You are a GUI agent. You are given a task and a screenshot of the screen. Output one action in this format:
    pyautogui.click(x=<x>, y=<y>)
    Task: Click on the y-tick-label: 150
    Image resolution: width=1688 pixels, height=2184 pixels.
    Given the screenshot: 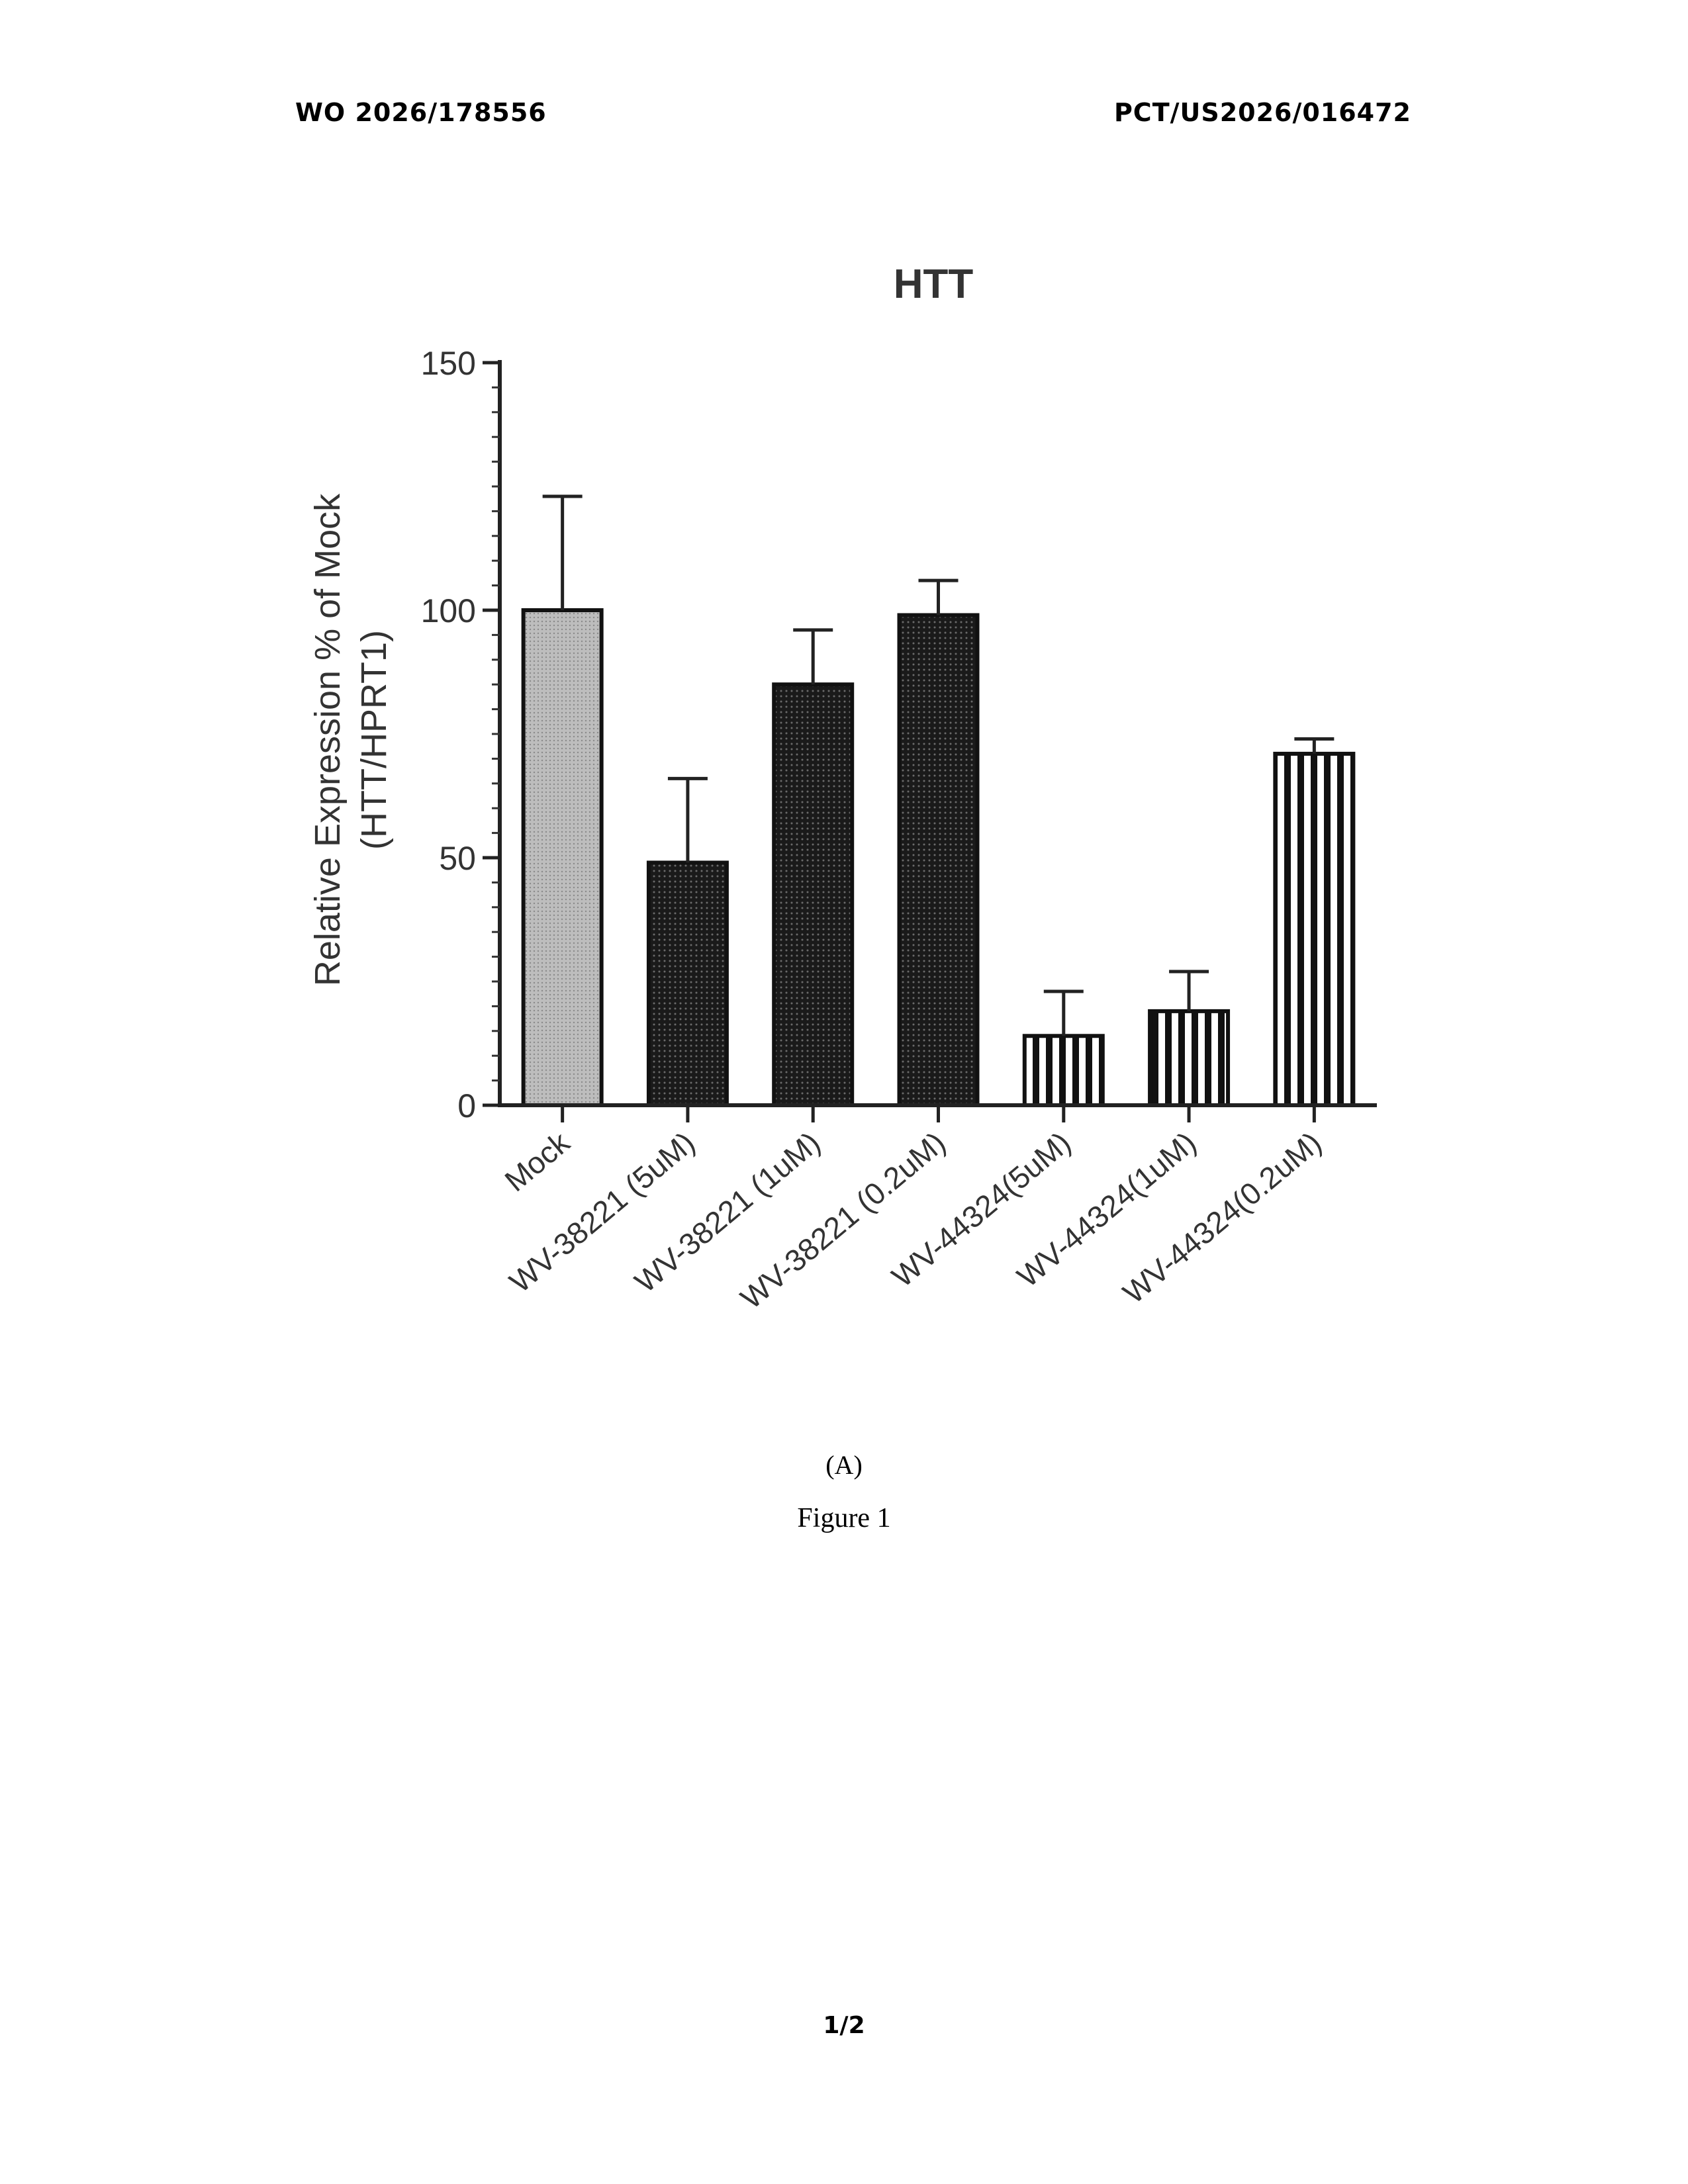 What is the action you would take?
    pyautogui.click(x=448, y=363)
    